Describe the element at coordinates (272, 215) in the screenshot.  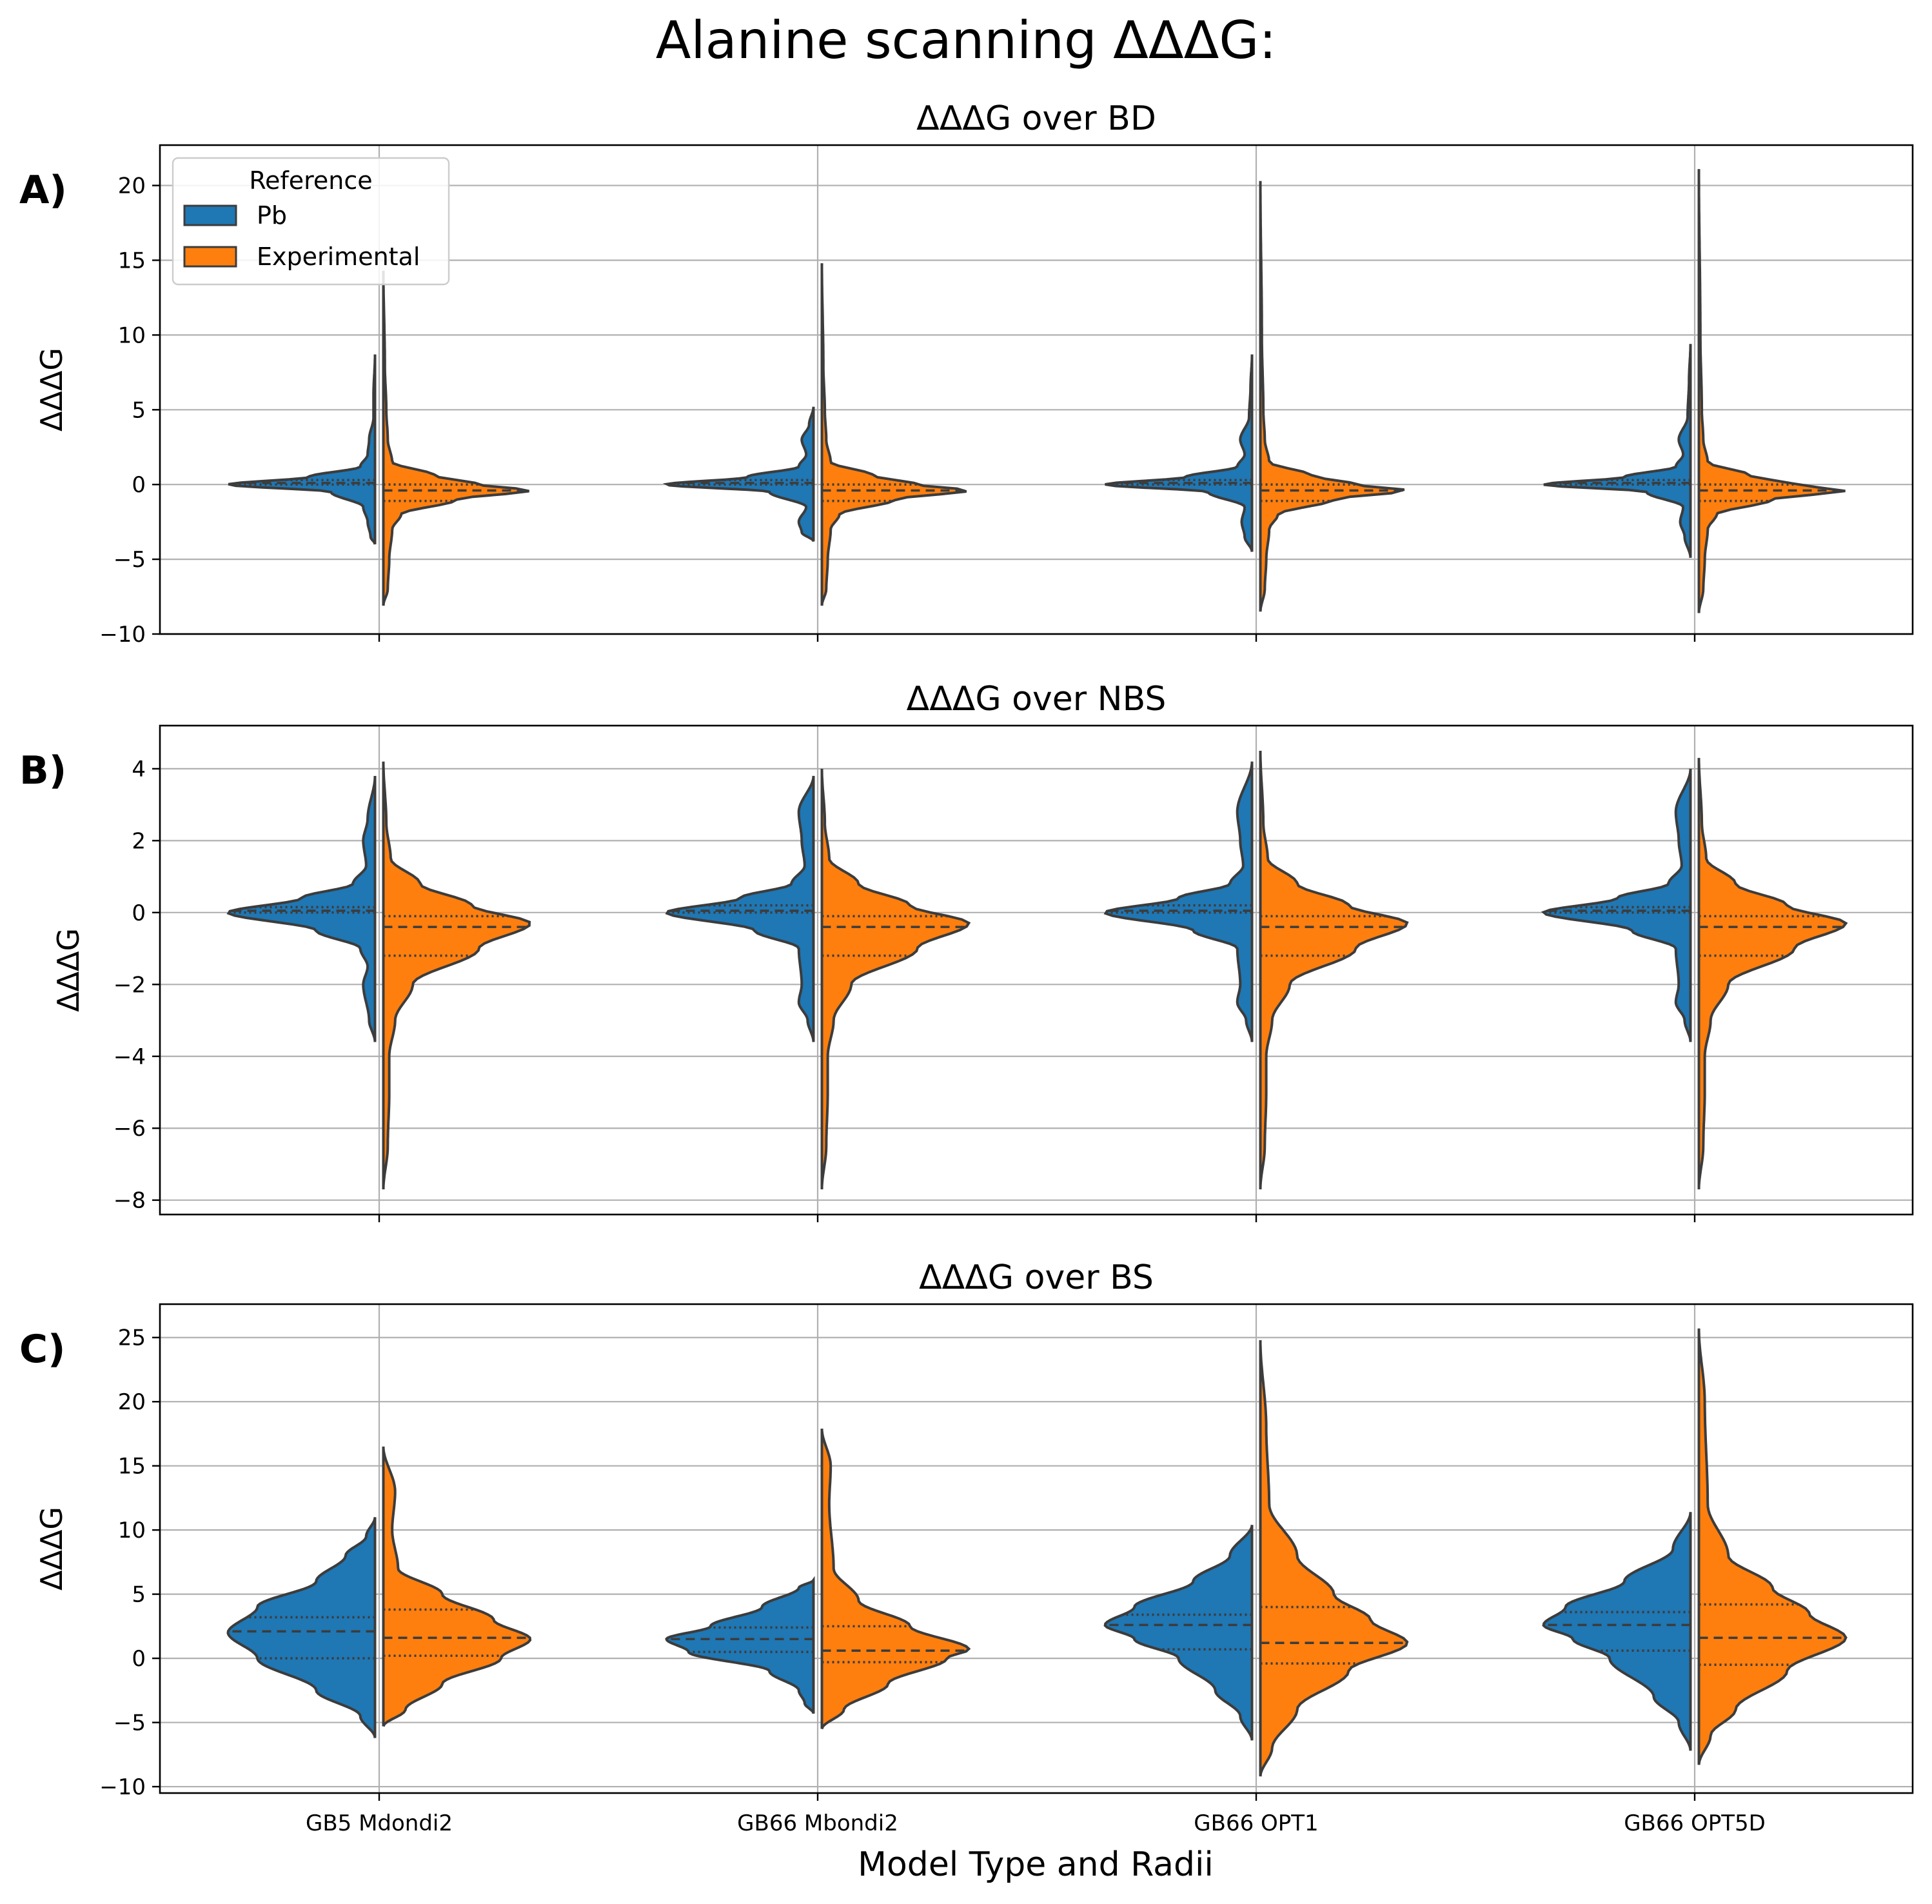
I see `legend-label-pb: Pb` at that location.